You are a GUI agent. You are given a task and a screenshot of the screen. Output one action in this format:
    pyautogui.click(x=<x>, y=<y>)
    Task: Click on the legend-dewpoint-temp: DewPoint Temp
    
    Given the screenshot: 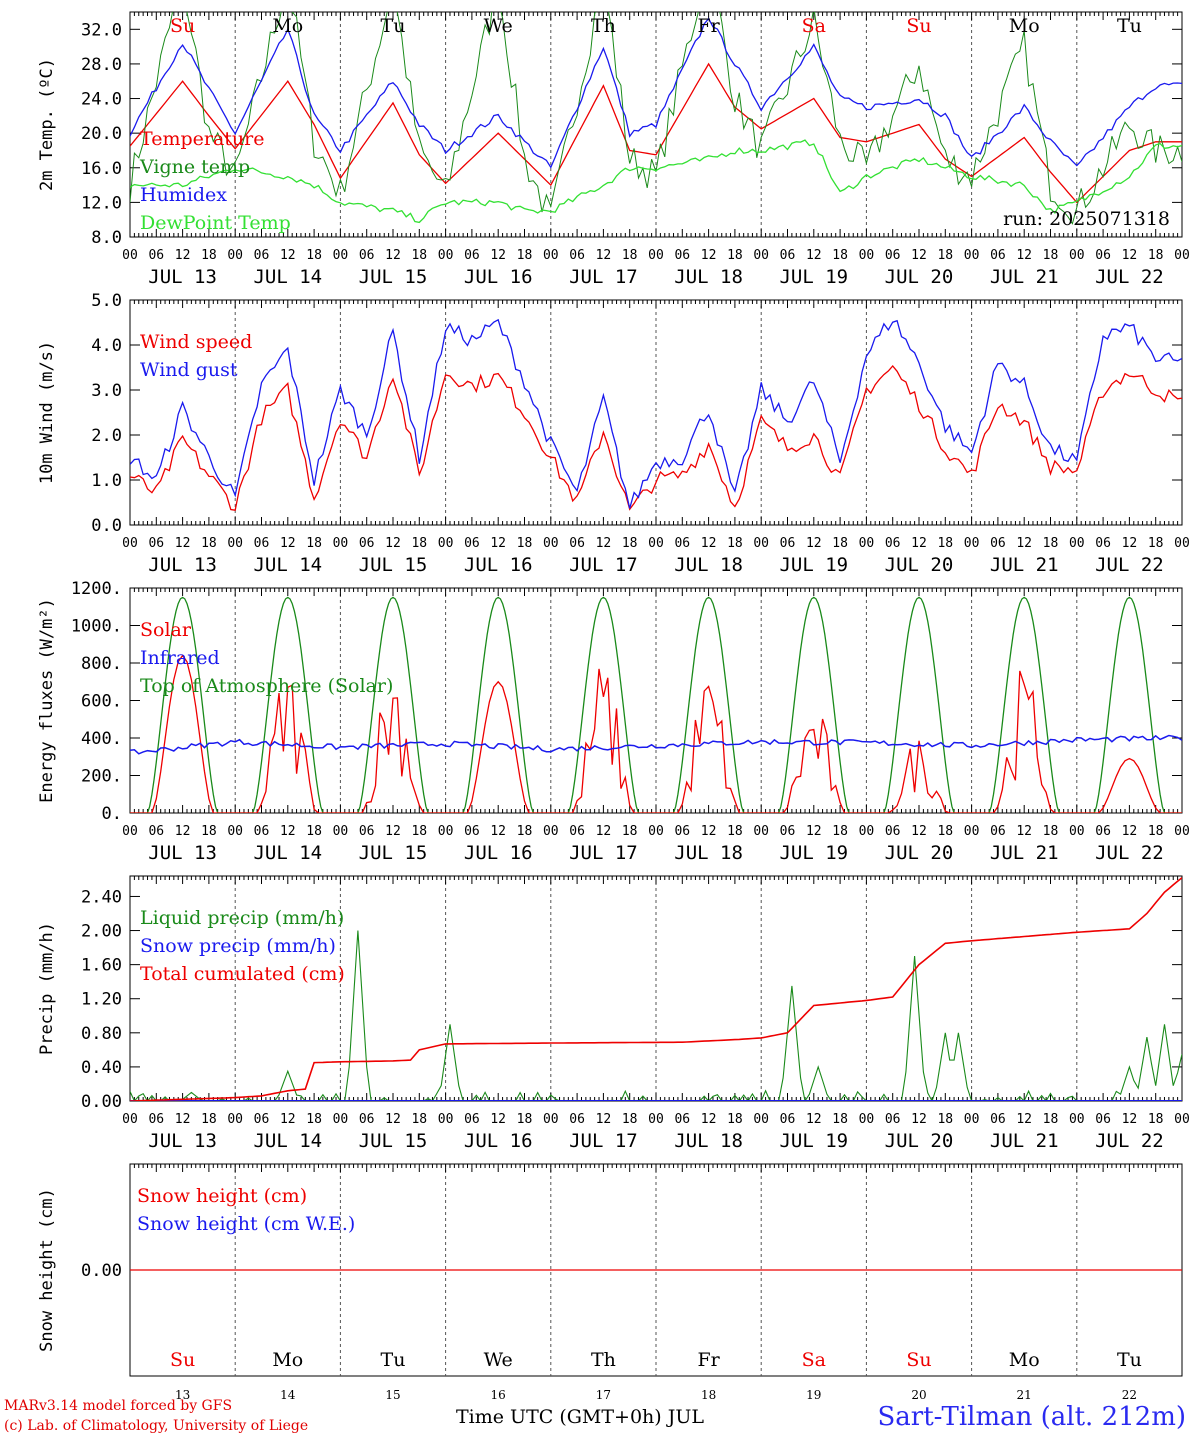 What is the action you would take?
    pyautogui.click(x=215, y=223)
    